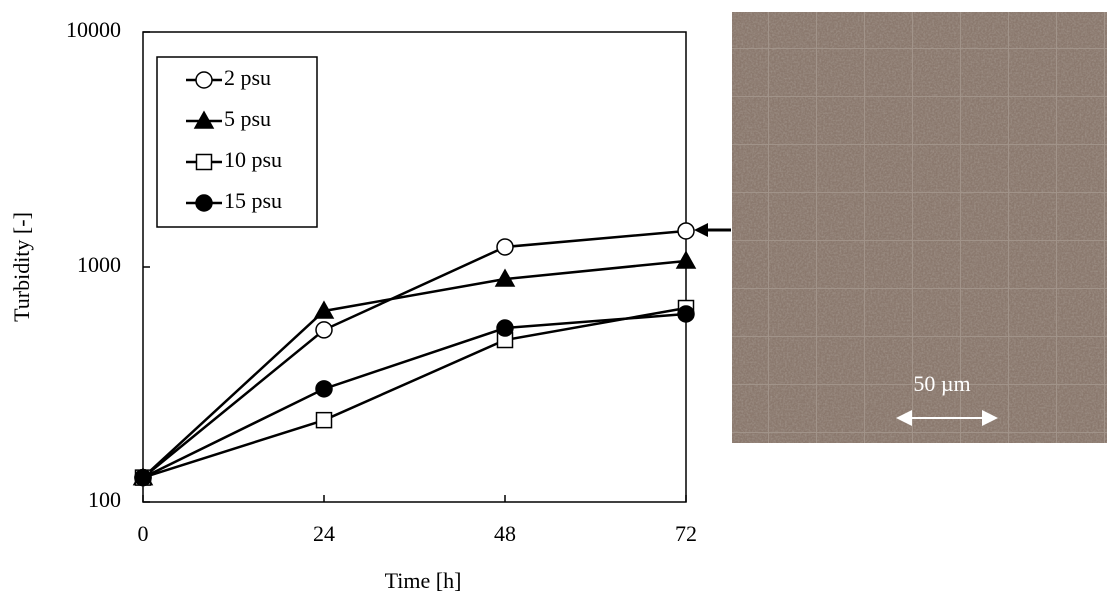 The width and height of the screenshot is (1107, 599). I want to click on legend: 2 psu 5 psu 10 psu 15 psu, so click(237, 142).